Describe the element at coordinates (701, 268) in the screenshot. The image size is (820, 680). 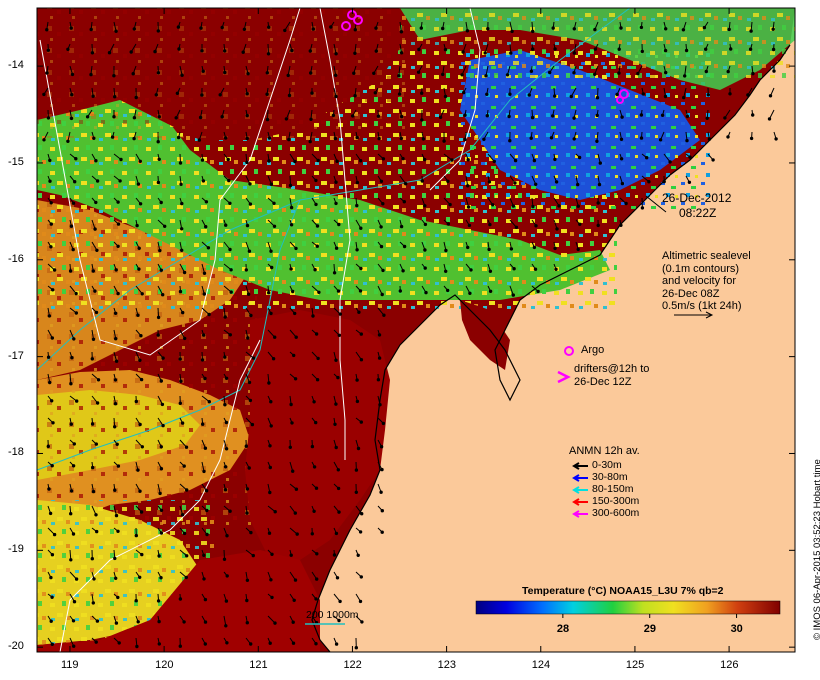
I see `altimetry-legend-line: (0.1m contours)` at that location.